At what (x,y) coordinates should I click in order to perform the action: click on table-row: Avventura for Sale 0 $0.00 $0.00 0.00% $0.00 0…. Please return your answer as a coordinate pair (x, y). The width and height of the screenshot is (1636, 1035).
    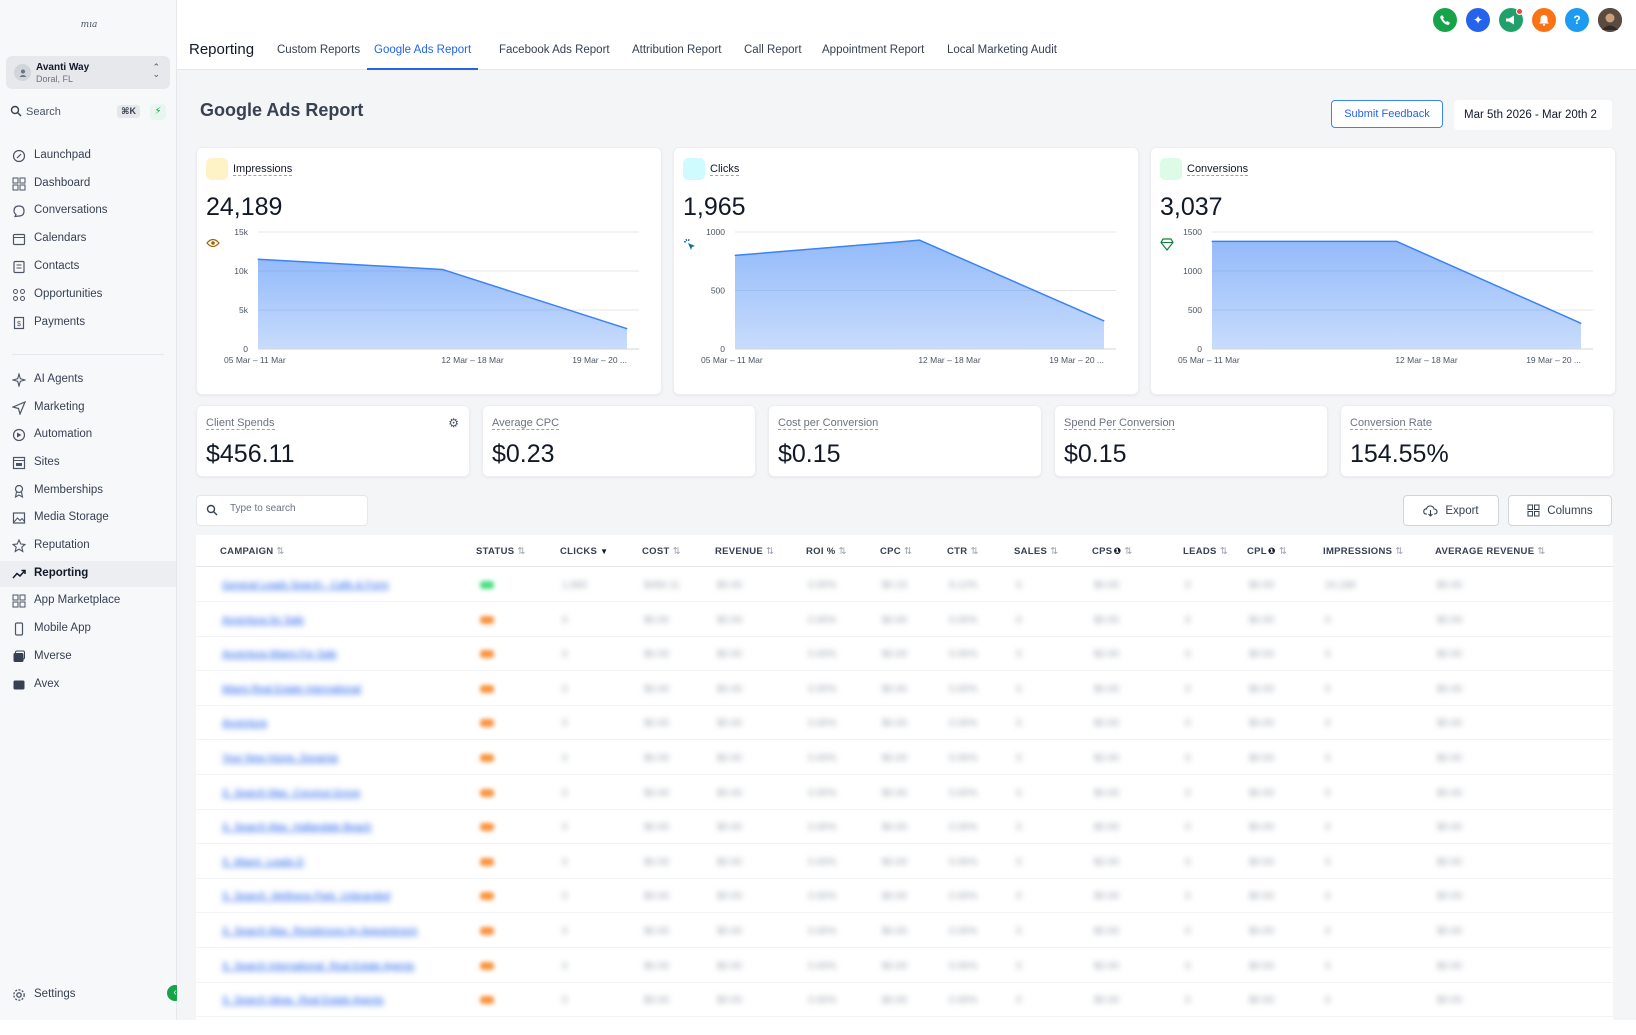
    Looking at the image, I should click on (904, 620).